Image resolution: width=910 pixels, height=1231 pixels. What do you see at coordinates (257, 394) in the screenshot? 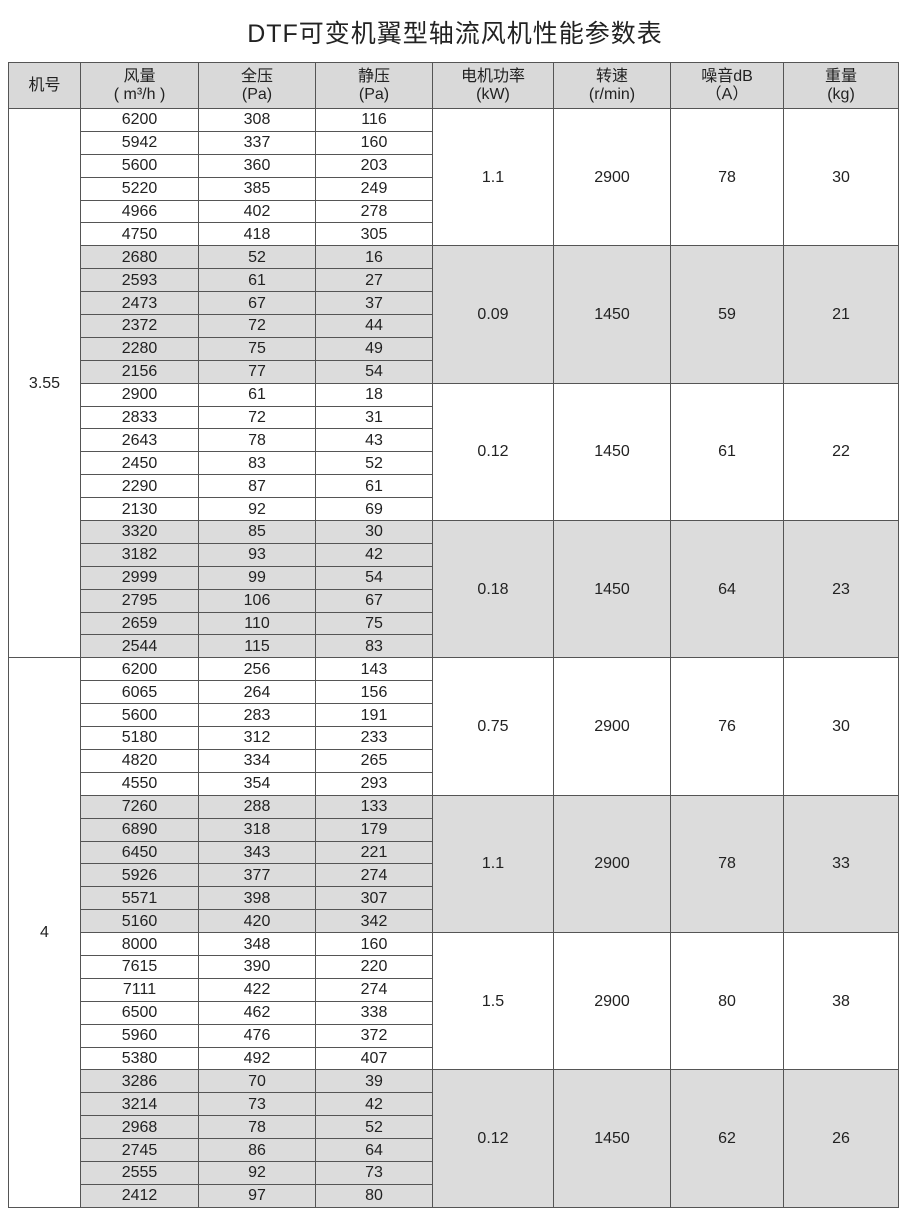
I see `total-pressure-cell: 61` at bounding box center [257, 394].